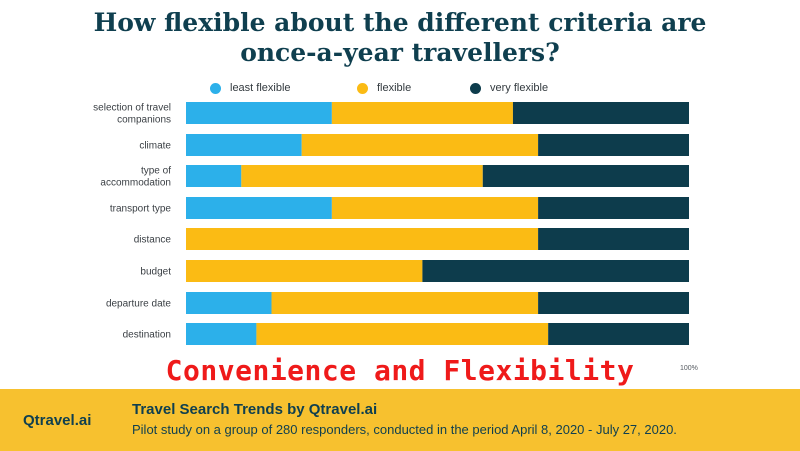  What do you see at coordinates (135, 177) in the screenshot?
I see `category-label-2: type of accommodation` at bounding box center [135, 177].